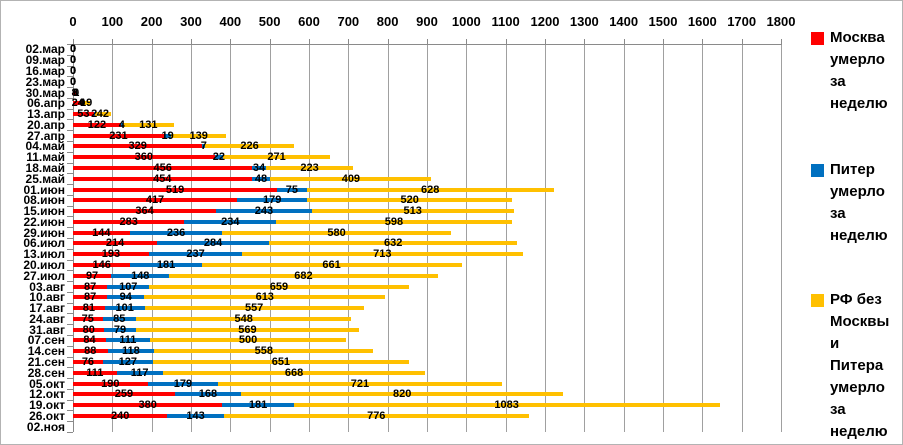  What do you see at coordinates (70, 260) in the screenshot?
I see `category-axis-tick` at bounding box center [70, 260].